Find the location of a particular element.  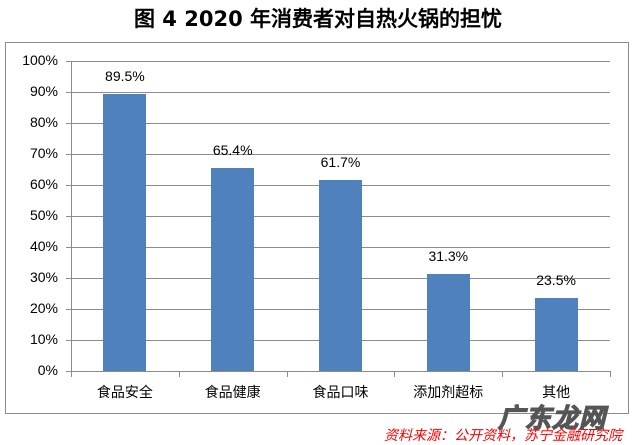

bar-value-label: 31.3% is located at coordinates (448, 255).